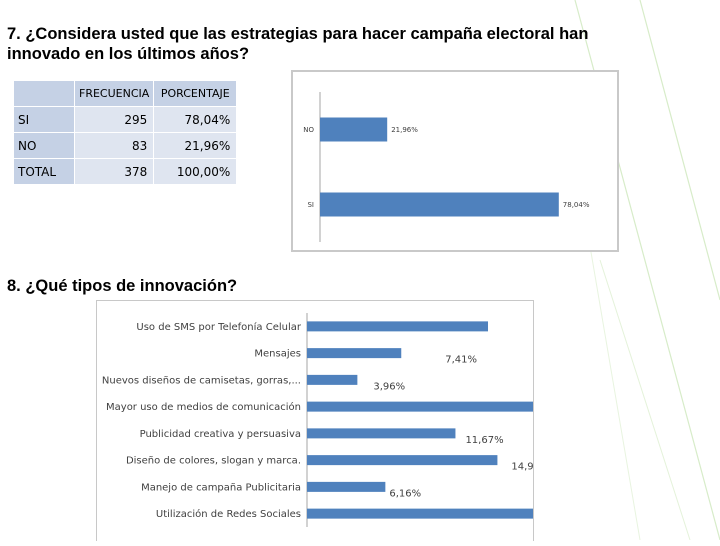  Describe the element at coordinates (461, 360) in the screenshot. I see `data-label: 7,41%` at that location.